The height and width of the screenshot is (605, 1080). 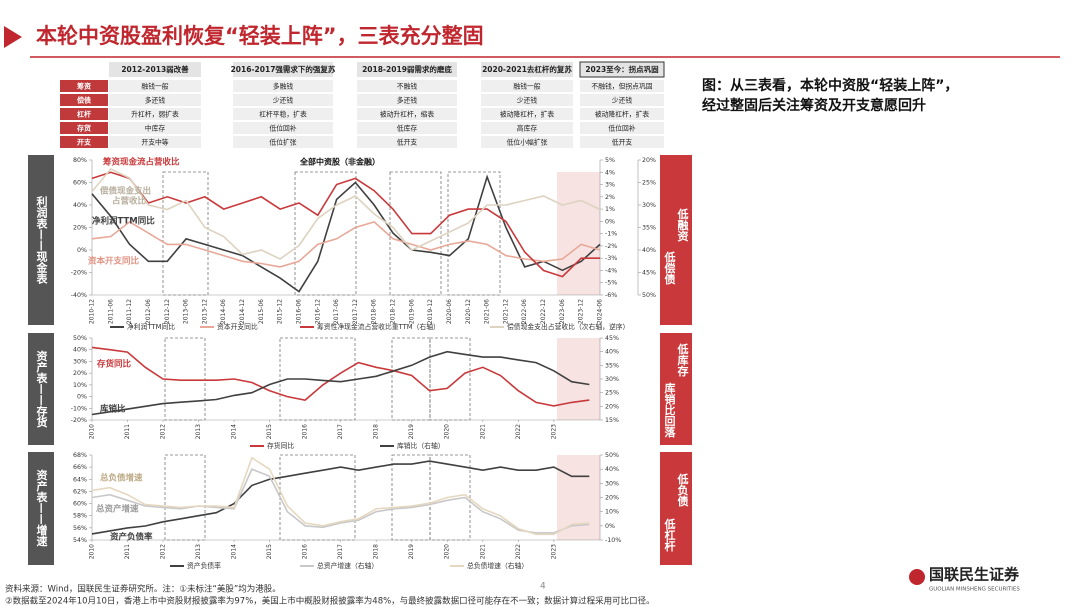 What do you see at coordinates (154, 86) in the screenshot?
I see `table-cell-text: 融钱一般` at bounding box center [154, 86].